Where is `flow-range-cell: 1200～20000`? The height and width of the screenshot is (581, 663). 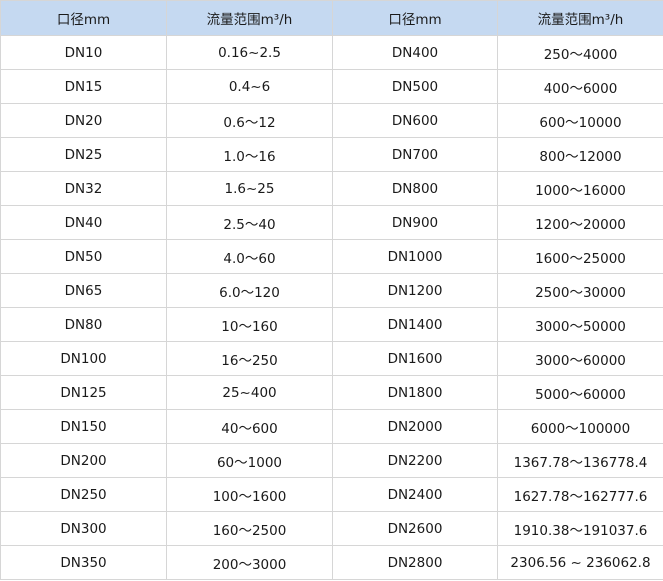 flow-range-cell: 1200～20000 is located at coordinates (580, 222).